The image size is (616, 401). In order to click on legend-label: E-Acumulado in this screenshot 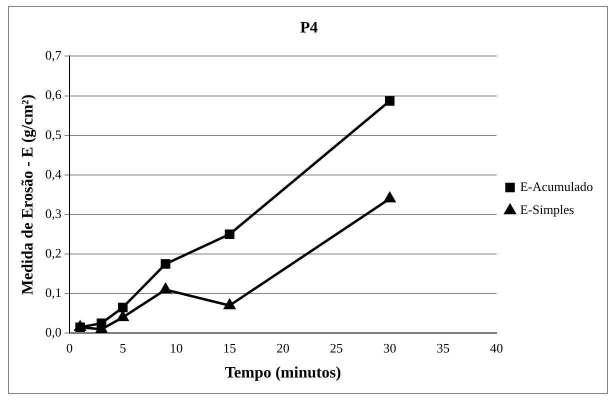, I will do `click(556, 186)`.